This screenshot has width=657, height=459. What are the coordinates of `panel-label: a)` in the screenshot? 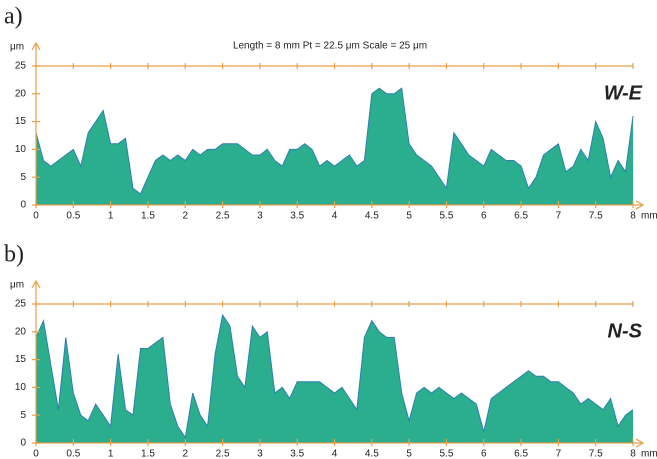 It's located at (13, 17).